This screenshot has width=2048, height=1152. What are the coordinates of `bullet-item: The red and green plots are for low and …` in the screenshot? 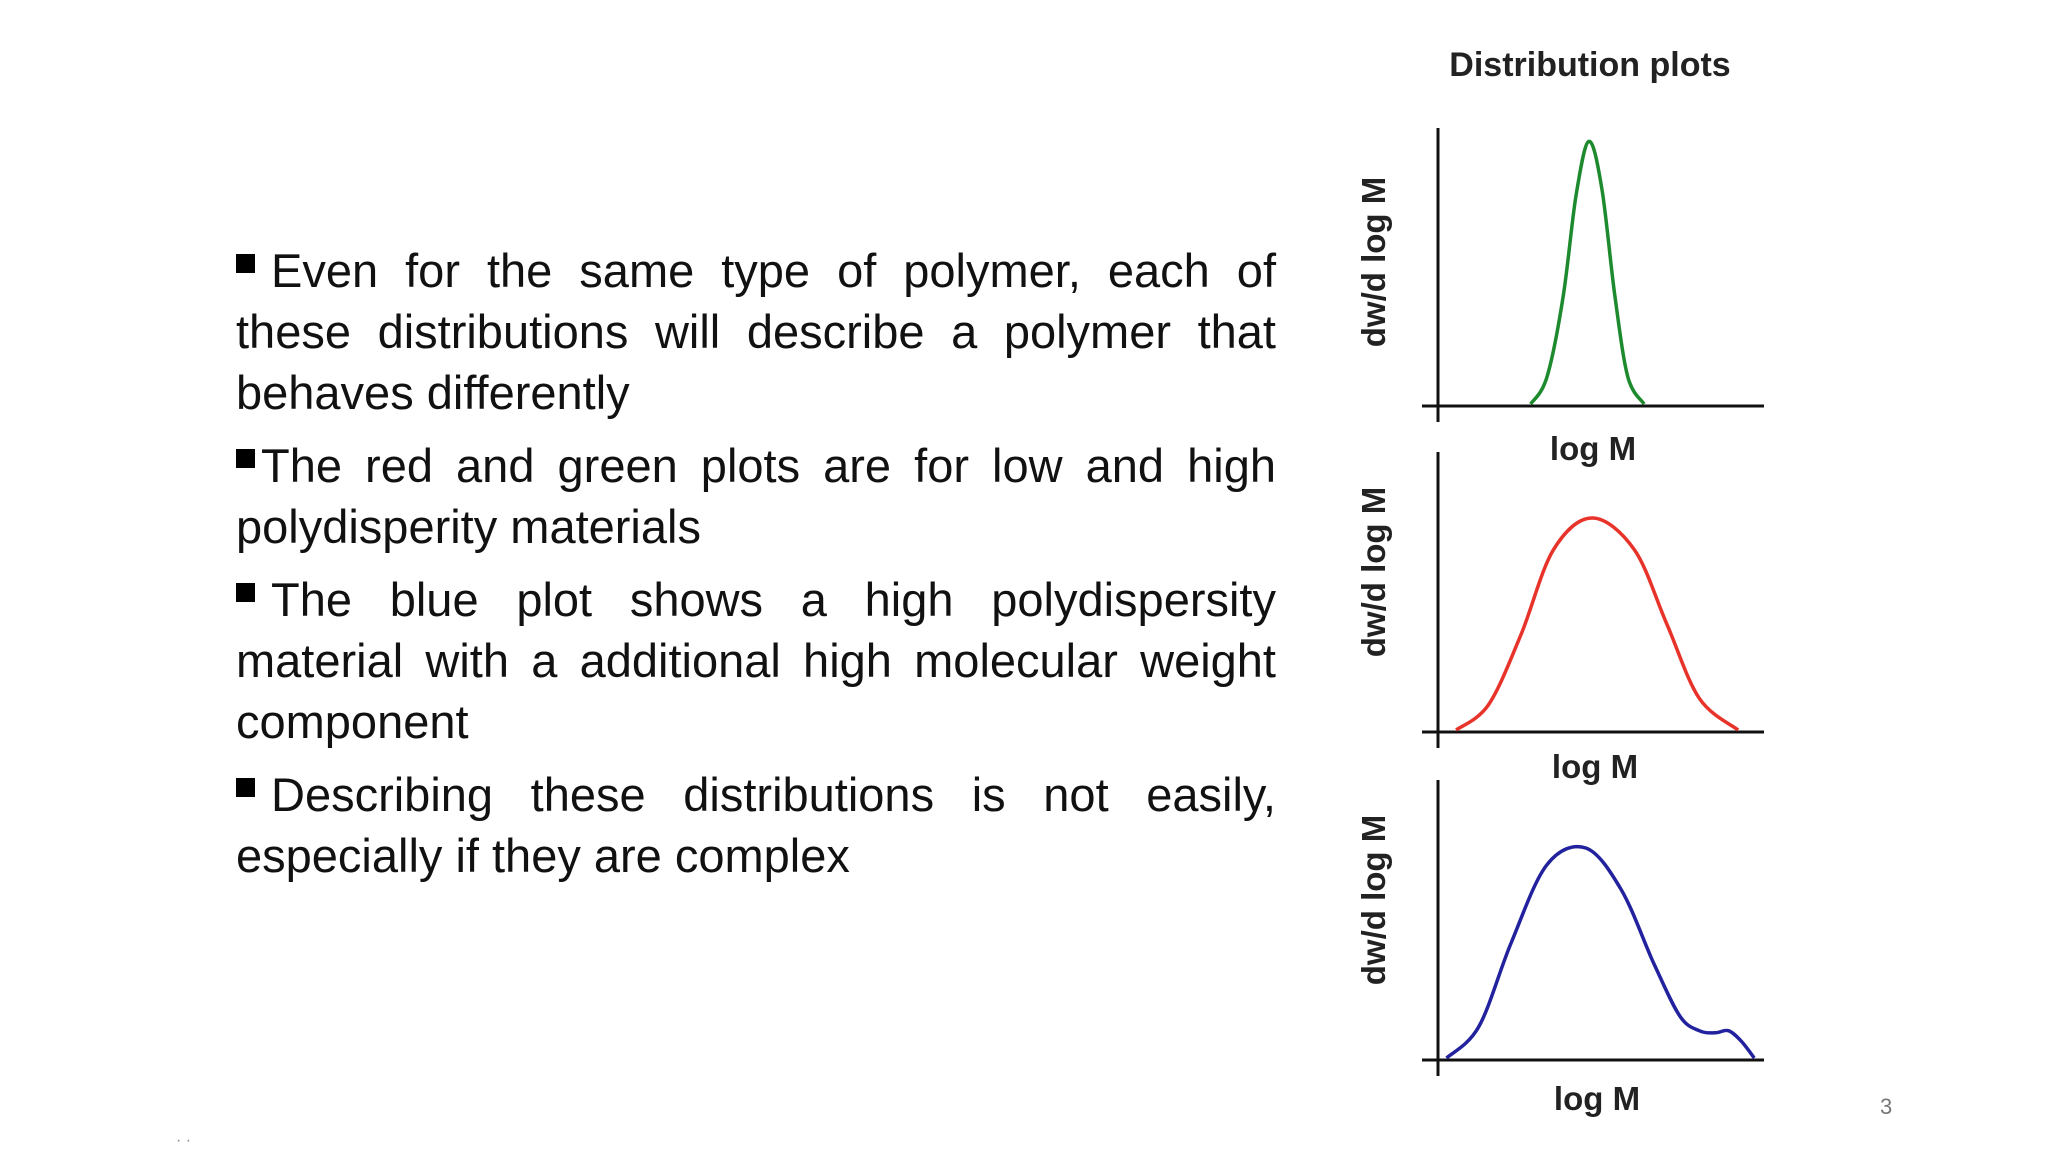 It's located at (756, 496).